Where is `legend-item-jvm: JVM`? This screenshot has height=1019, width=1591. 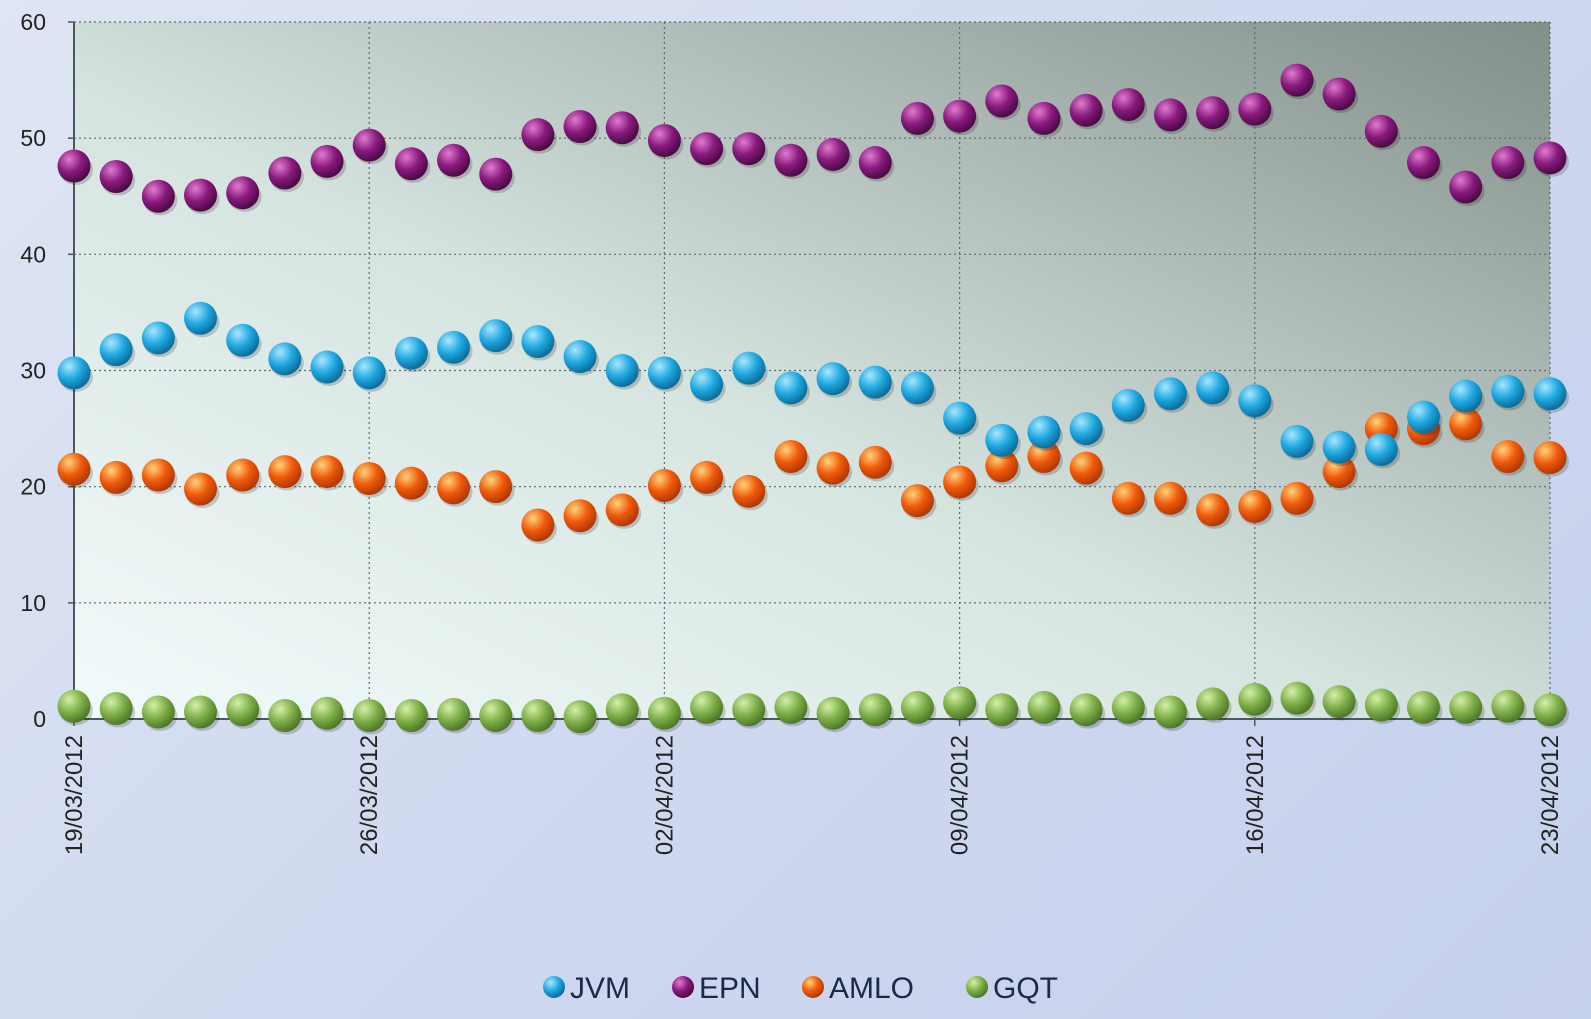
legend-item-jvm: JVM is located at coordinates (586, 988).